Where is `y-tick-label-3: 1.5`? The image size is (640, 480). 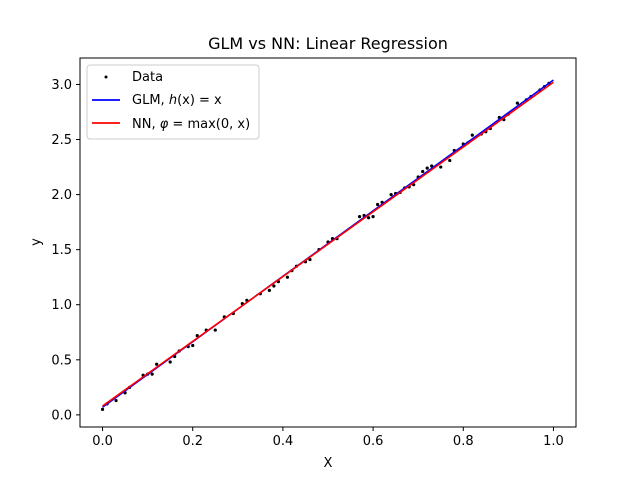
y-tick-label-3: 1.5 is located at coordinates (61, 250).